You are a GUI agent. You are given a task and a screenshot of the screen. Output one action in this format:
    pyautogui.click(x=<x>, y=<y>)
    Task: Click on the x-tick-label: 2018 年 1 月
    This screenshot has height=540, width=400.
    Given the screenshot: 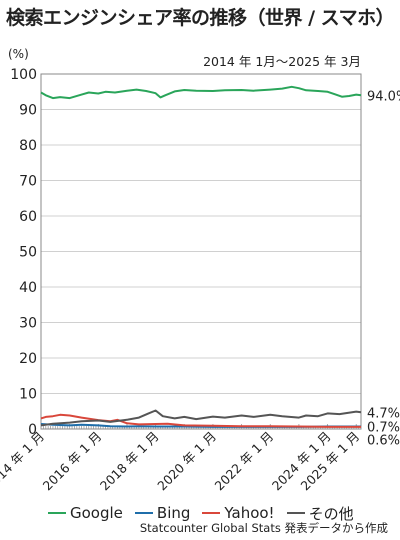 What is the action you would take?
    pyautogui.click(x=129, y=461)
    